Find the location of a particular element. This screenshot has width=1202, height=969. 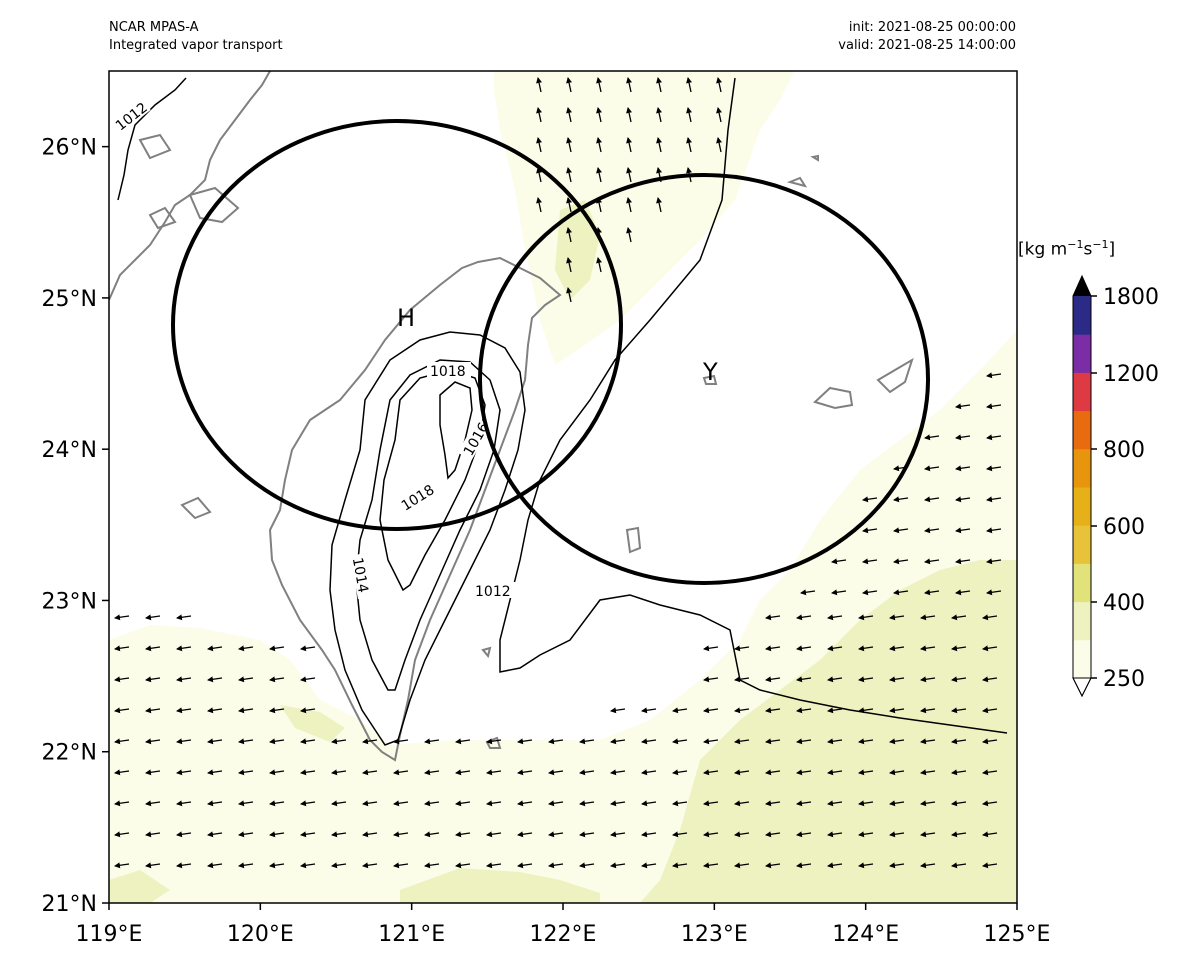

small-island-y is located at coordinates (710, 379).